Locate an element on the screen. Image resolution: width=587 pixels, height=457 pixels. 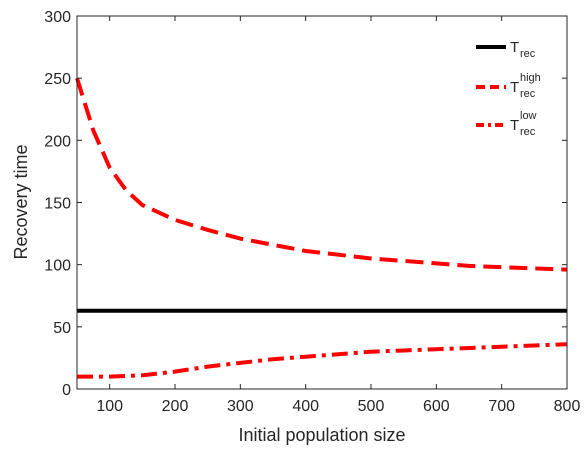
legend-label-sup-2: high is located at coordinates (530, 78).